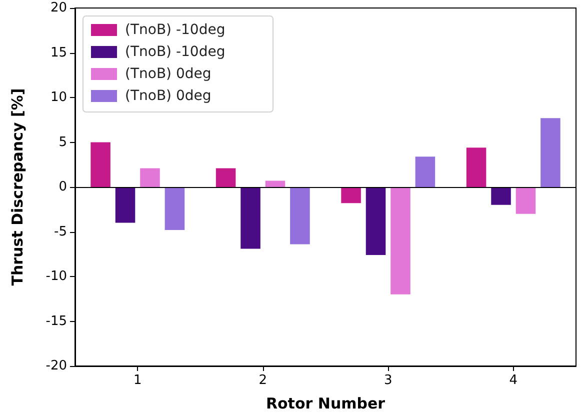  I want to click on y-tick-label: -5, so click(60, 232).